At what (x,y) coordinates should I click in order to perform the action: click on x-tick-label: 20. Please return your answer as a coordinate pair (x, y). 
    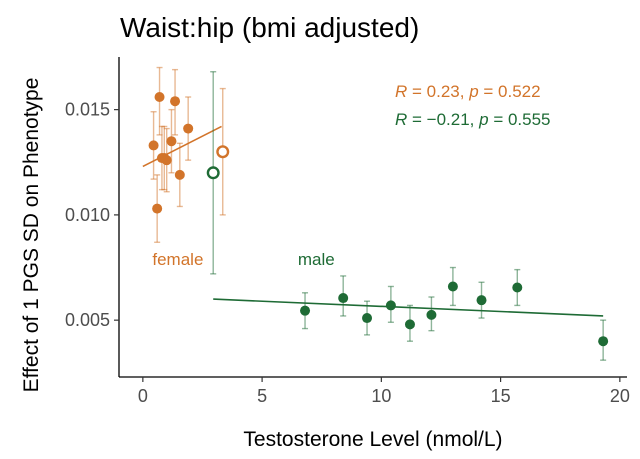
    Looking at the image, I should click on (620, 396).